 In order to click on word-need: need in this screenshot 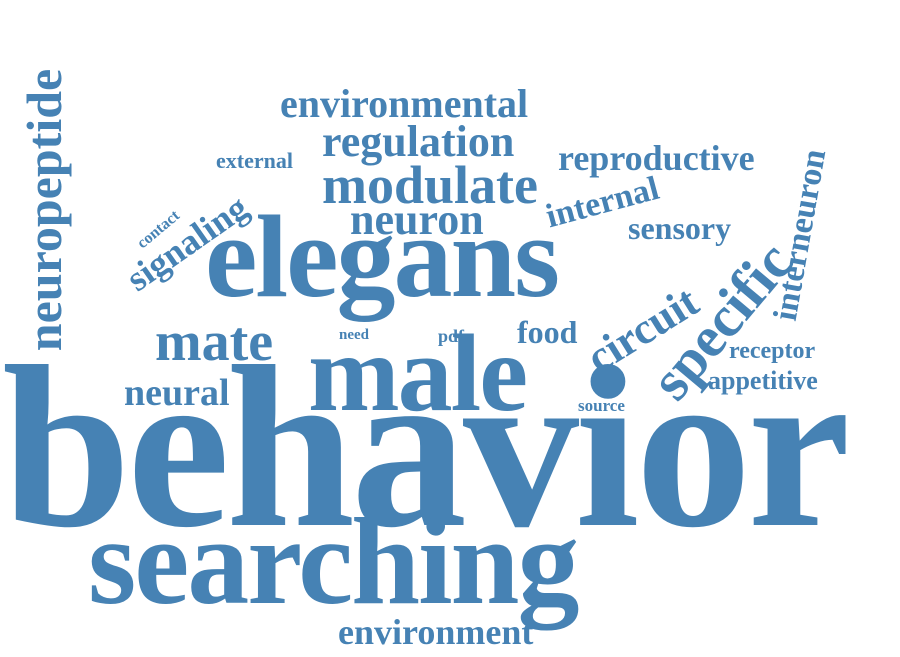, I will do `click(354, 335)`.